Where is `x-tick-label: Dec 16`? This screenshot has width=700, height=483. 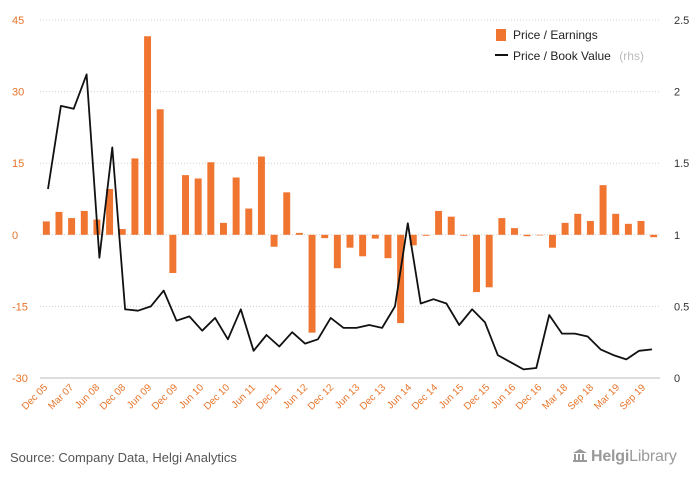 x-tick-label: Dec 16 is located at coordinates (529, 397).